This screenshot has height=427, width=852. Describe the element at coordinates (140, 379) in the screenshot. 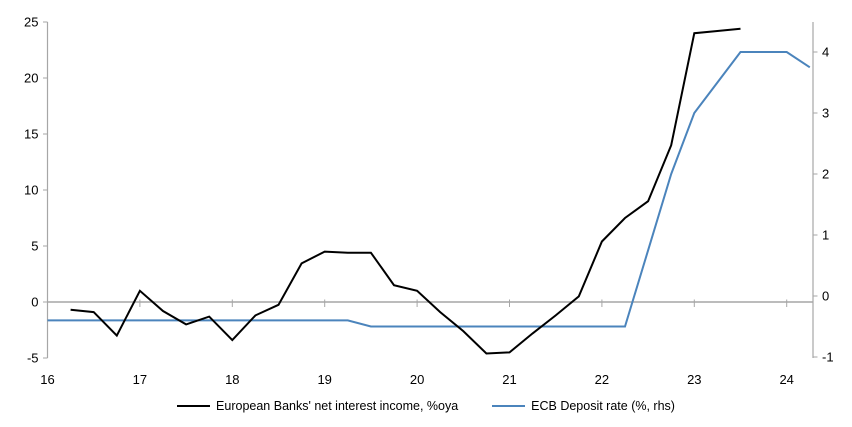

I see `x-axis-label: 17` at that location.